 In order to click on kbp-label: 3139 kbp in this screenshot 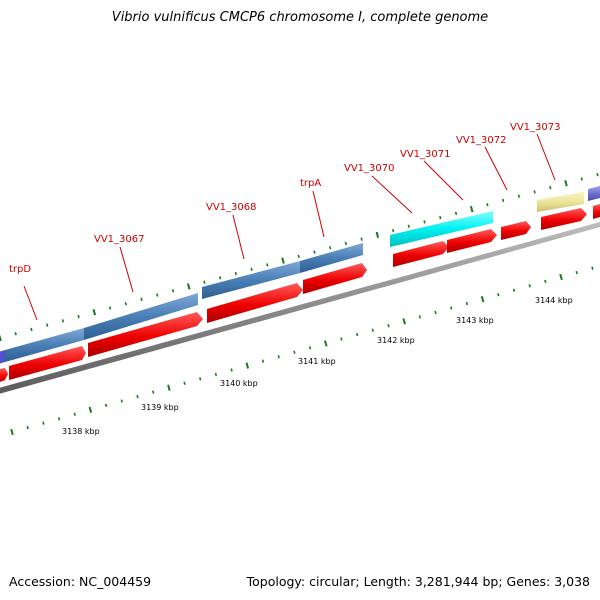, I will do `click(160, 407)`.